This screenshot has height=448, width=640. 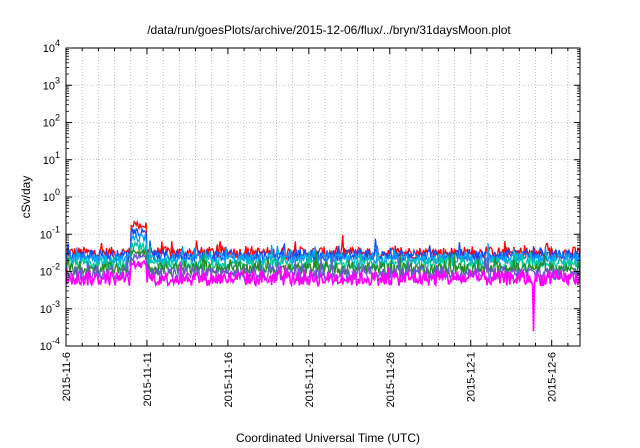 What do you see at coordinates (328, 438) in the screenshot?
I see `x-axis-label: Coordinated Universal Time (UTC)` at bounding box center [328, 438].